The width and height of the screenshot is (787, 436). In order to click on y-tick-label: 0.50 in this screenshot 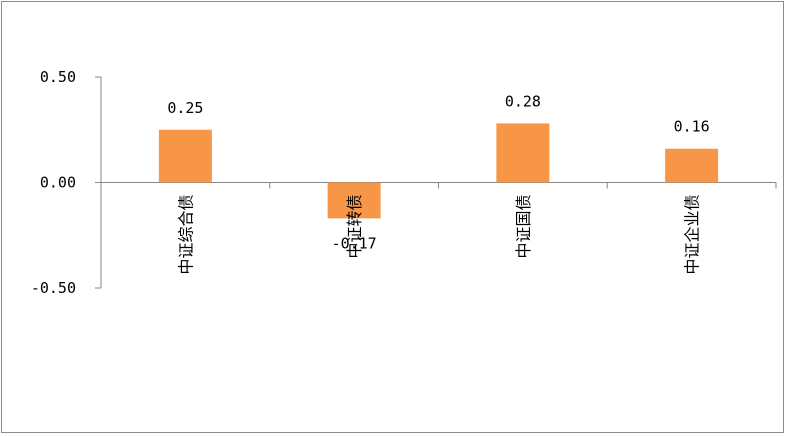, I will do `click(58, 77)`.